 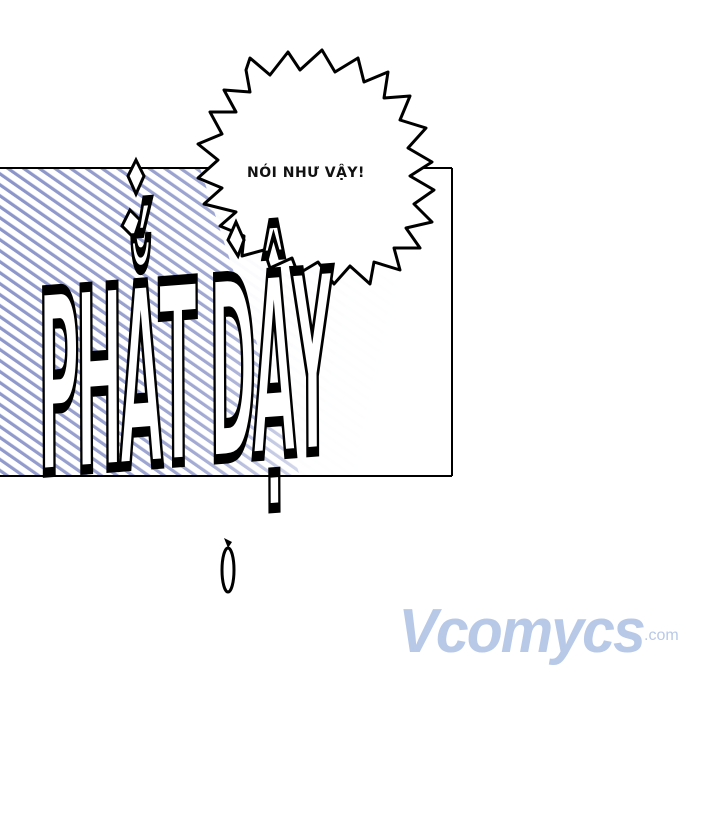 What do you see at coordinates (306, 173) in the screenshot?
I see `speech-bubble-text: NÓI NHƯ VẬY!` at bounding box center [306, 173].